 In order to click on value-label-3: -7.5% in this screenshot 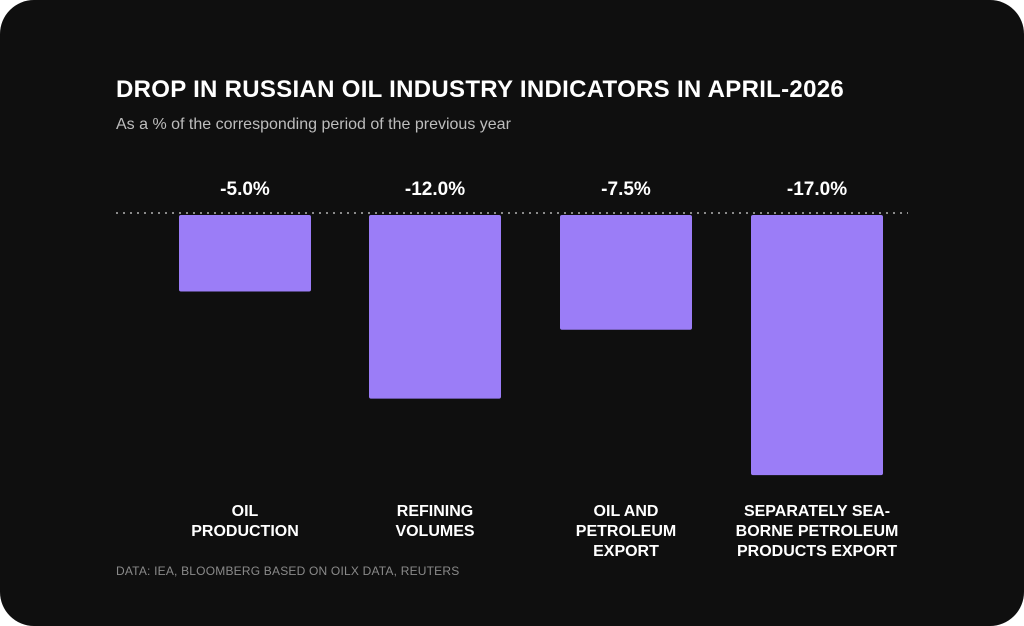, I will do `click(626, 189)`.